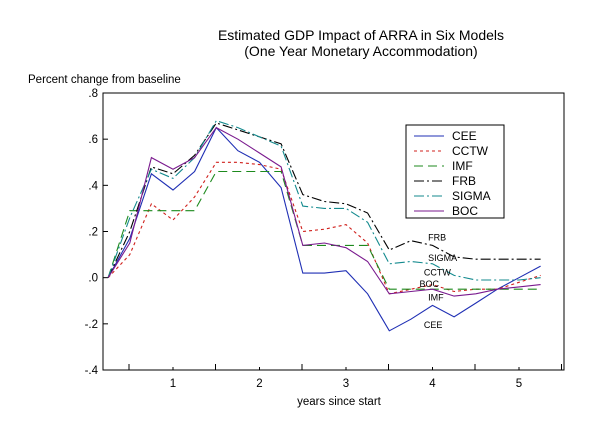 The image size is (595, 432). Describe the element at coordinates (93, 279) in the screenshot. I see `y-tick-label: .0` at that location.